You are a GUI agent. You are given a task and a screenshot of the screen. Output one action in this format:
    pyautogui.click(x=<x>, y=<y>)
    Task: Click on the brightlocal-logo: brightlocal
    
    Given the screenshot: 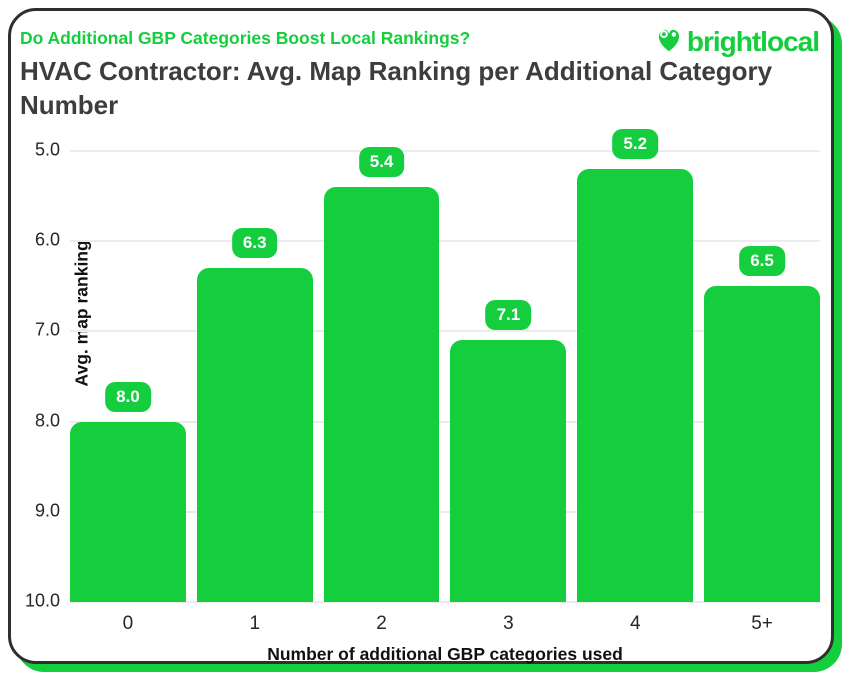 What is the action you would take?
    pyautogui.click(x=737, y=41)
    